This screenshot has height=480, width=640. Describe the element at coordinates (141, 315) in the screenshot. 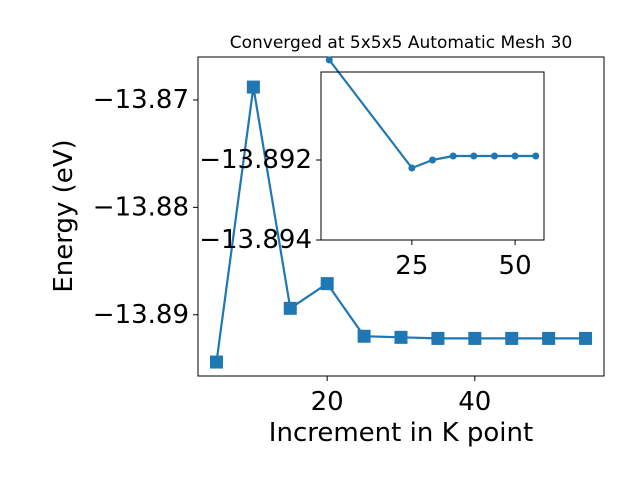

I see `main-y-tick-label: −13.89` at that location.